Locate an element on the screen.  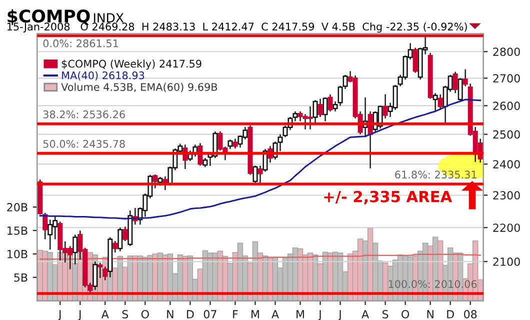
ref-line-label: 100.0%: 2010.06 is located at coordinates (432, 284).